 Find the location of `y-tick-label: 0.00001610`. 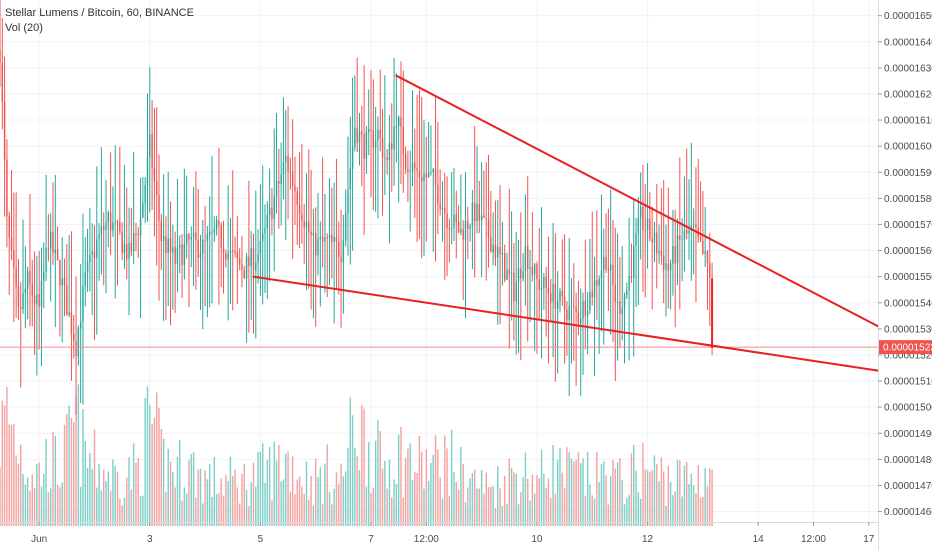

y-tick-label: 0.00001610 is located at coordinates (908, 121).